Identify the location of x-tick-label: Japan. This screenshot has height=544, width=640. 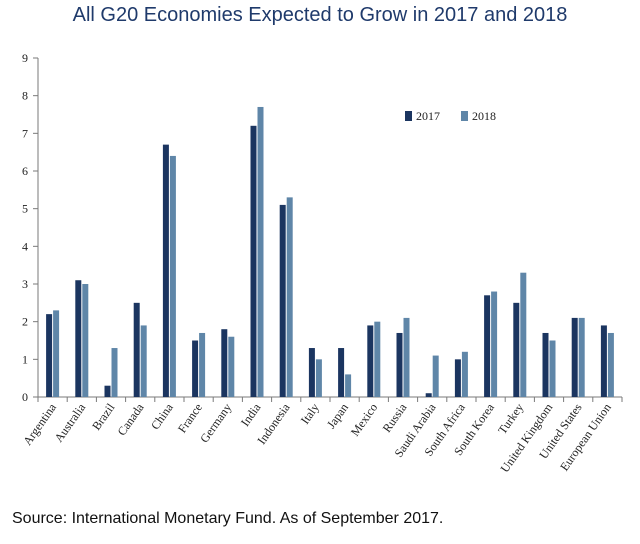
(337, 416).